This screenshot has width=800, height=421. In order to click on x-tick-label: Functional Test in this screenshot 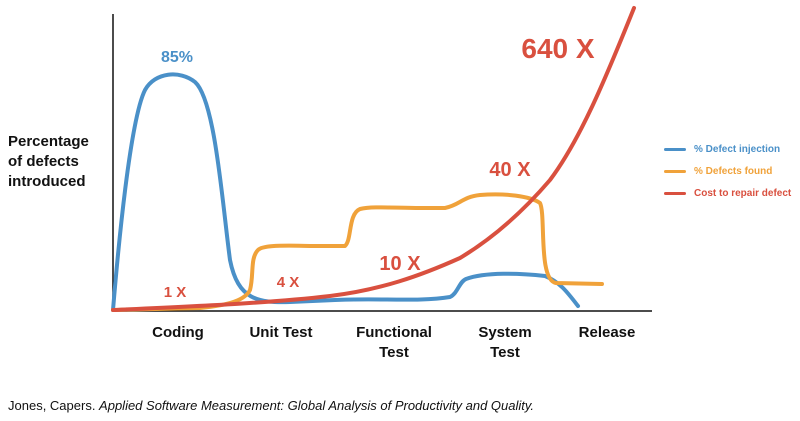, I will do `click(394, 342)`.